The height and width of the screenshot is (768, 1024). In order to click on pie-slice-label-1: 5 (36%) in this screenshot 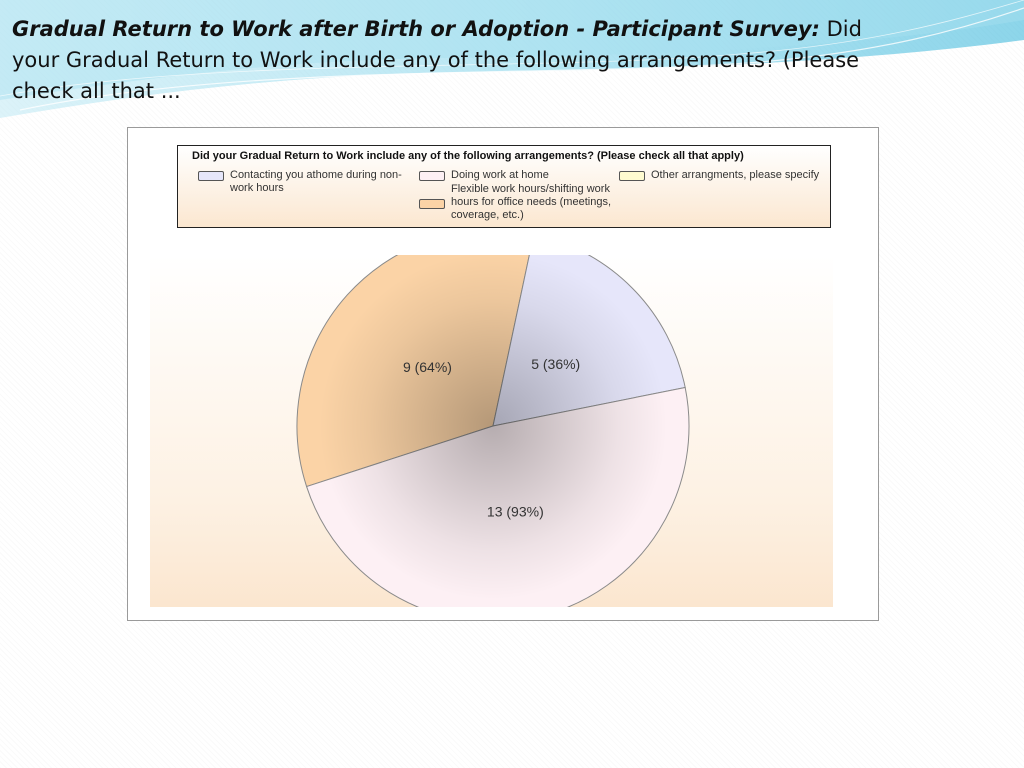, I will do `click(555, 364)`.